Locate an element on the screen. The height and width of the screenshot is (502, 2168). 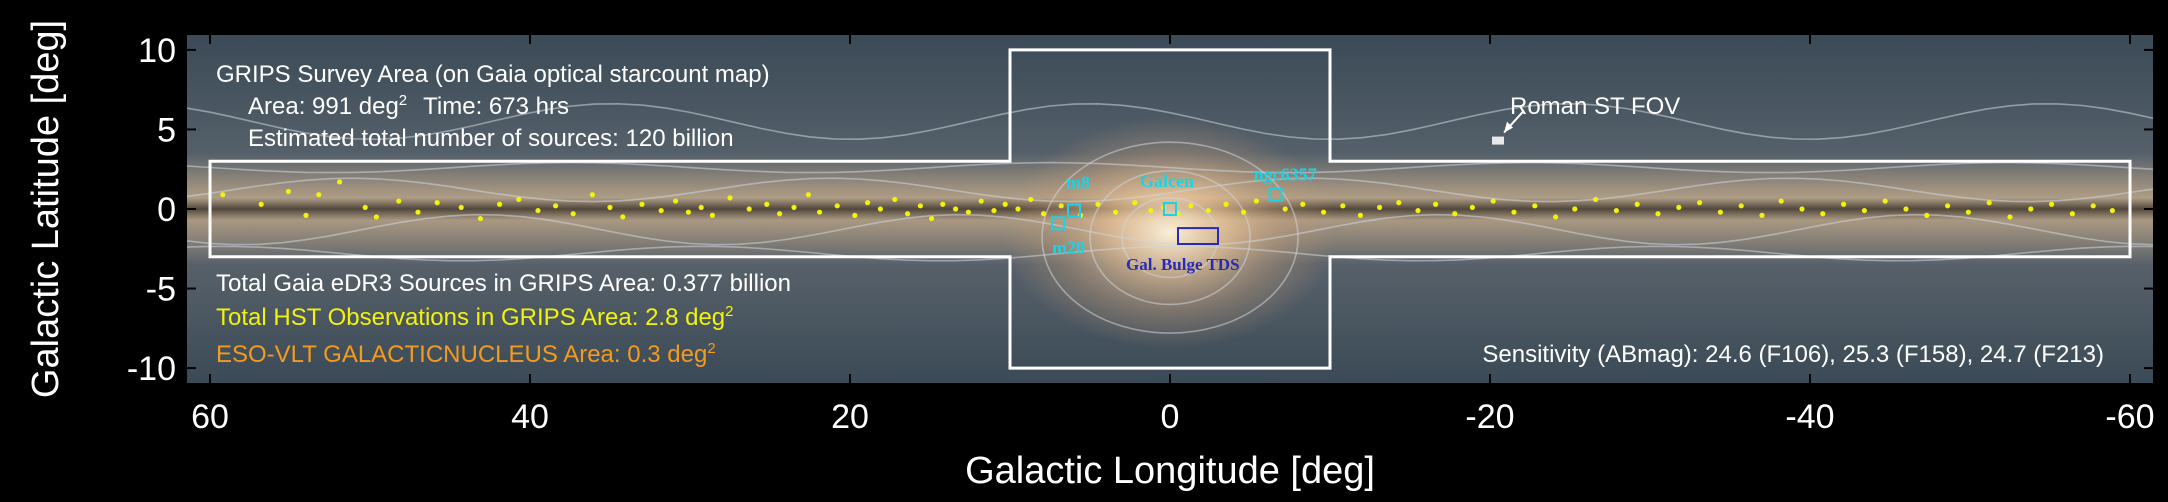
field-label-galcen: Galcen is located at coordinates (1167, 181).